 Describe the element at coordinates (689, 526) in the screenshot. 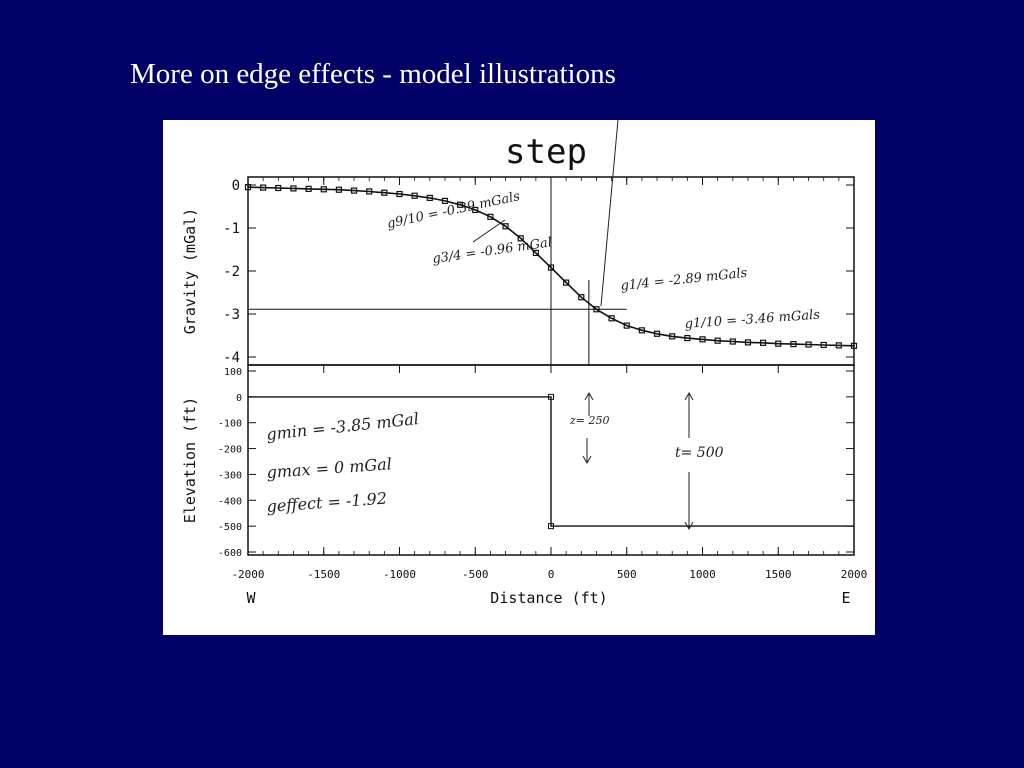

I see `t-arrowhead-down` at that location.